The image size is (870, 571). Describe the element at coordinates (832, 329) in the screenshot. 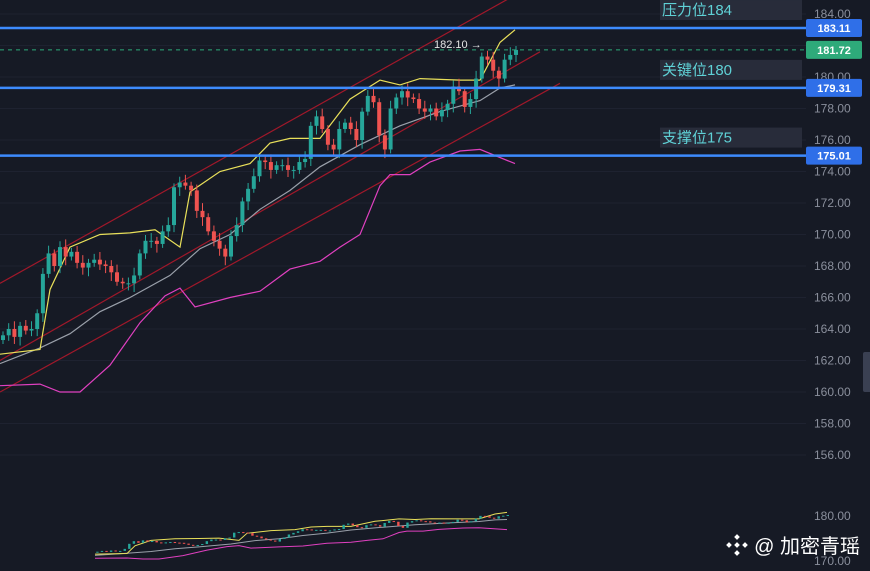

I see `y-tick-label: 164.00` at that location.